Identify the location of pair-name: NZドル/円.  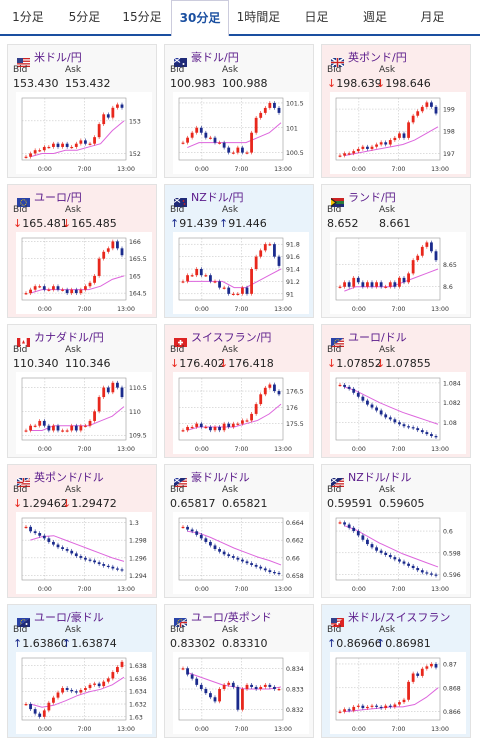
(217, 197).